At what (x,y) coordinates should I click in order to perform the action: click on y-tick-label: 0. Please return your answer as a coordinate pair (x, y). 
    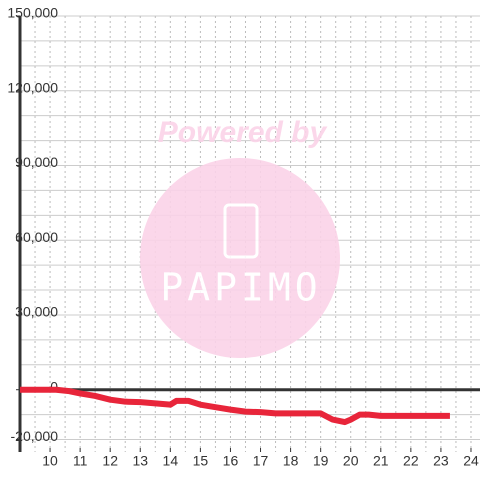
    Looking at the image, I should click on (54, 386).